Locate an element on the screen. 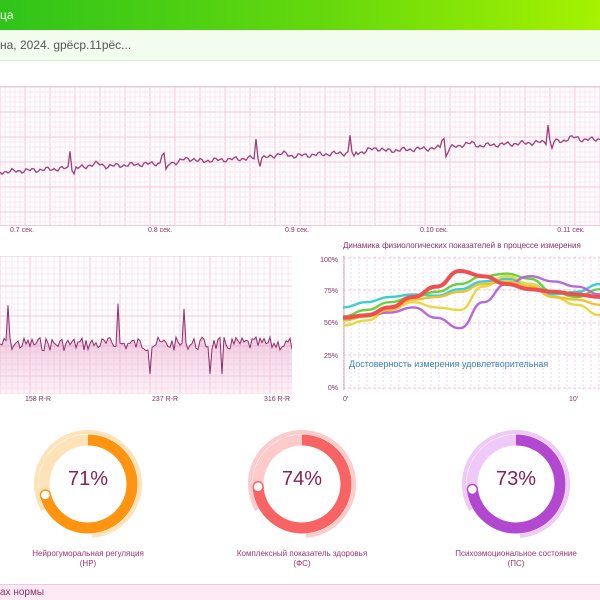  ecg-tick-label: 0.9 сек. is located at coordinates (297, 230).